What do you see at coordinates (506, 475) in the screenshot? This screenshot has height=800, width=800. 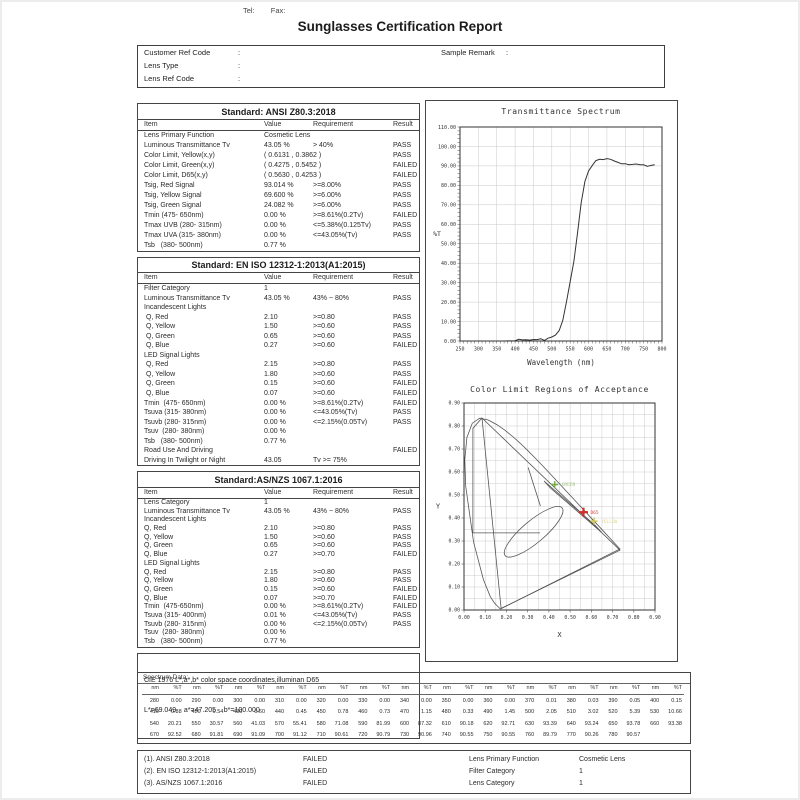 I see `green-region-boundary` at bounding box center [506, 475].